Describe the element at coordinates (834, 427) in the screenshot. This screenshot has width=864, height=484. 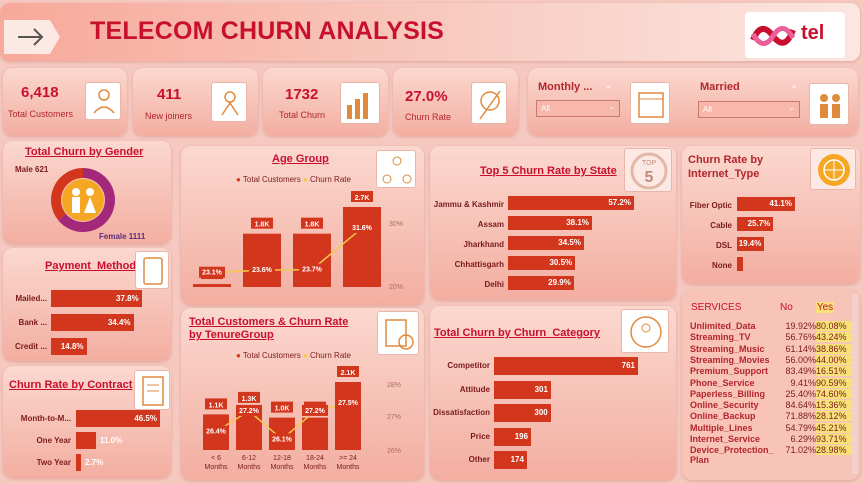
I see `yes-value: 45.21%` at that location.